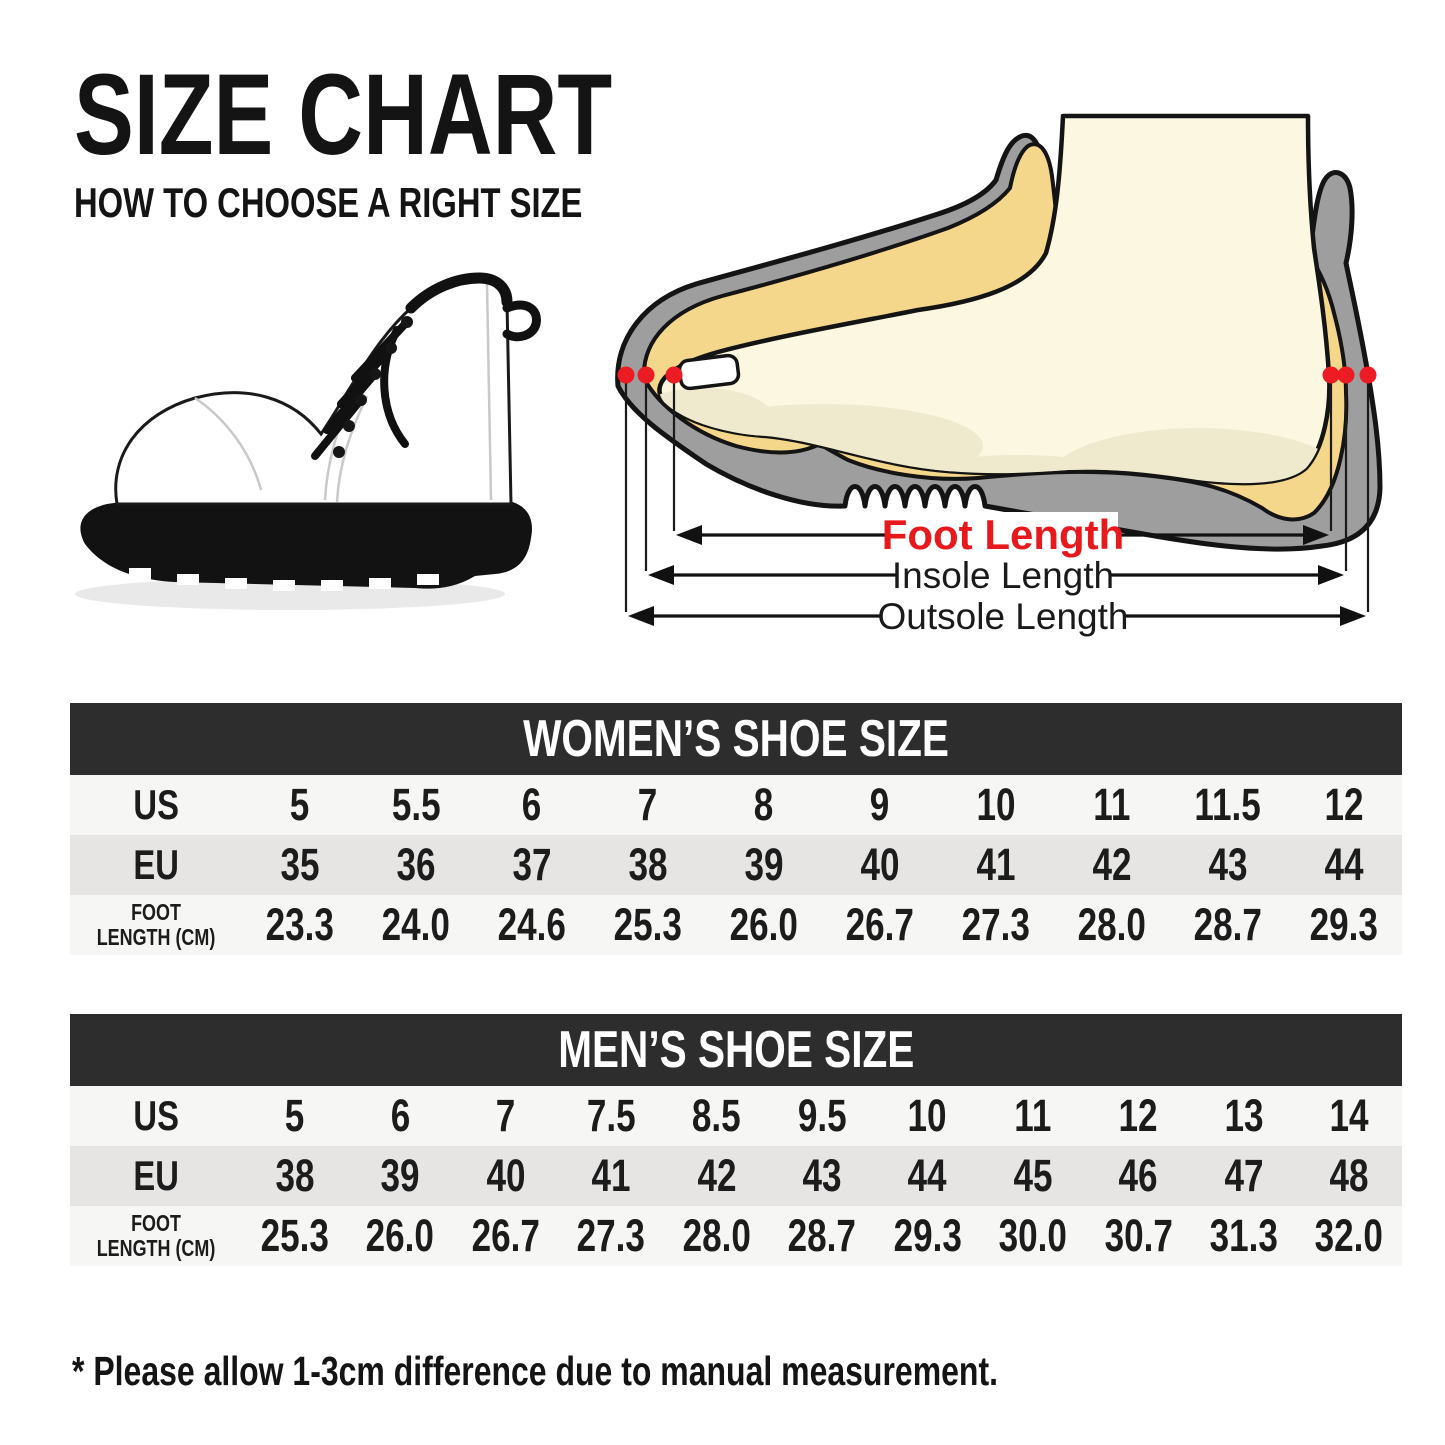 This screenshot has width=1445, height=1445. Describe the element at coordinates (716, 1235) in the screenshot. I see `mens-foot-length-value: 28.0` at that location.